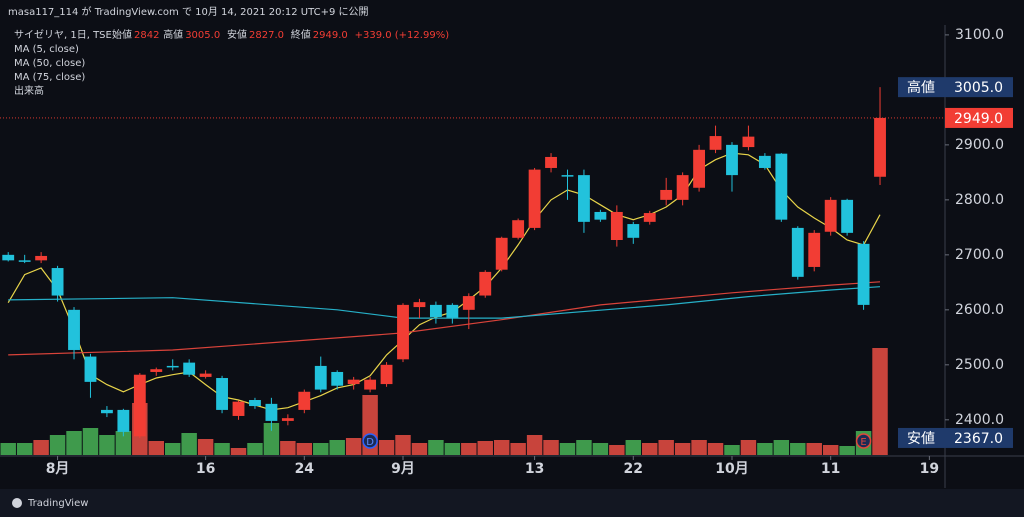 The image size is (1024, 517). I want to click on ohlc-value: 3005.0, so click(202, 35).